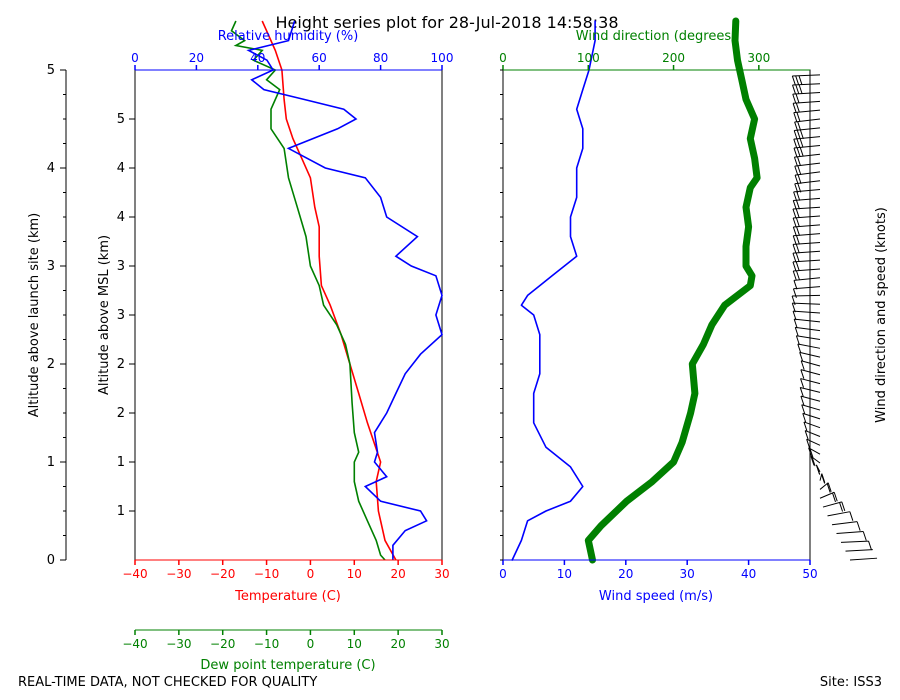 The image size is (900, 700). What do you see at coordinates (673, 58) in the screenshot?
I see `wind-direction-tick-label: 200` at bounding box center [673, 58].